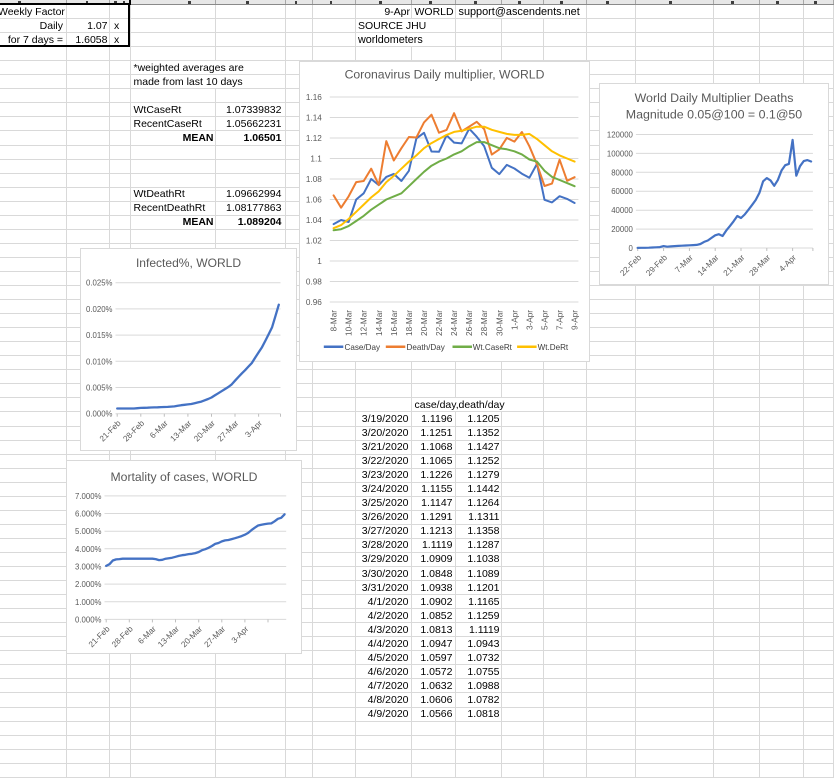  Describe the element at coordinates (314, 138) in the screenshot. I see `svg-text: 1.12` at that location.